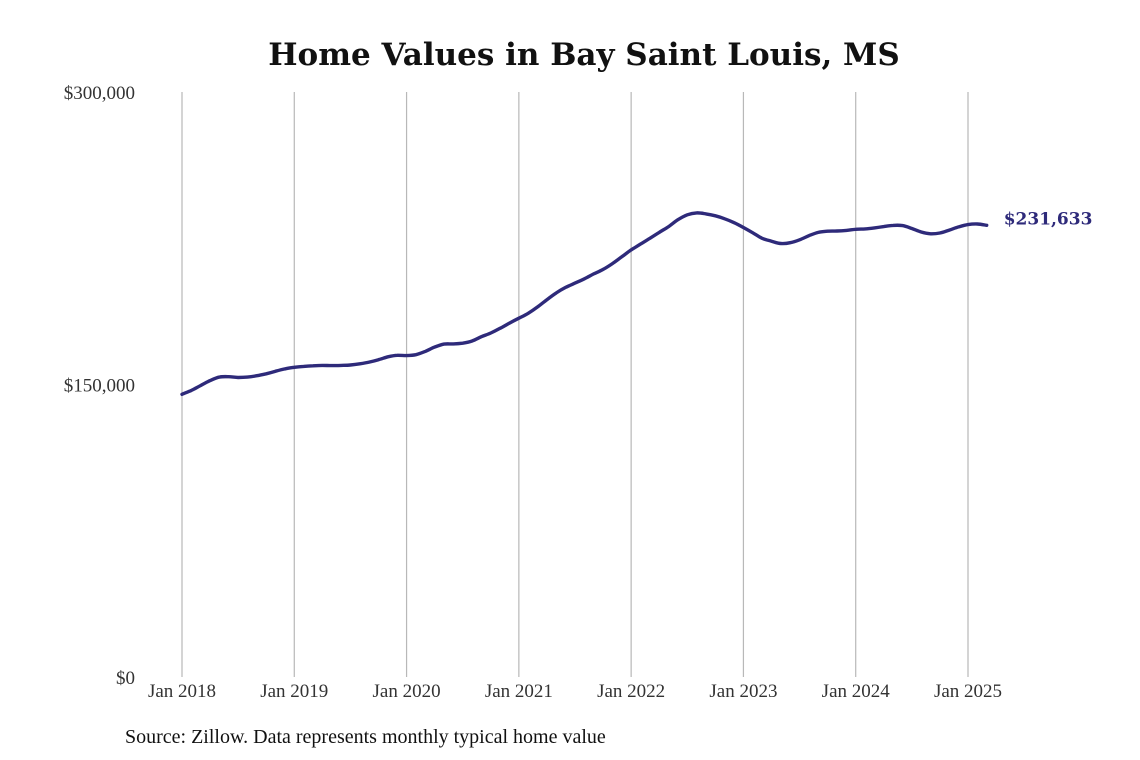  I want to click on x-tick-label: Jan 2021, so click(519, 691).